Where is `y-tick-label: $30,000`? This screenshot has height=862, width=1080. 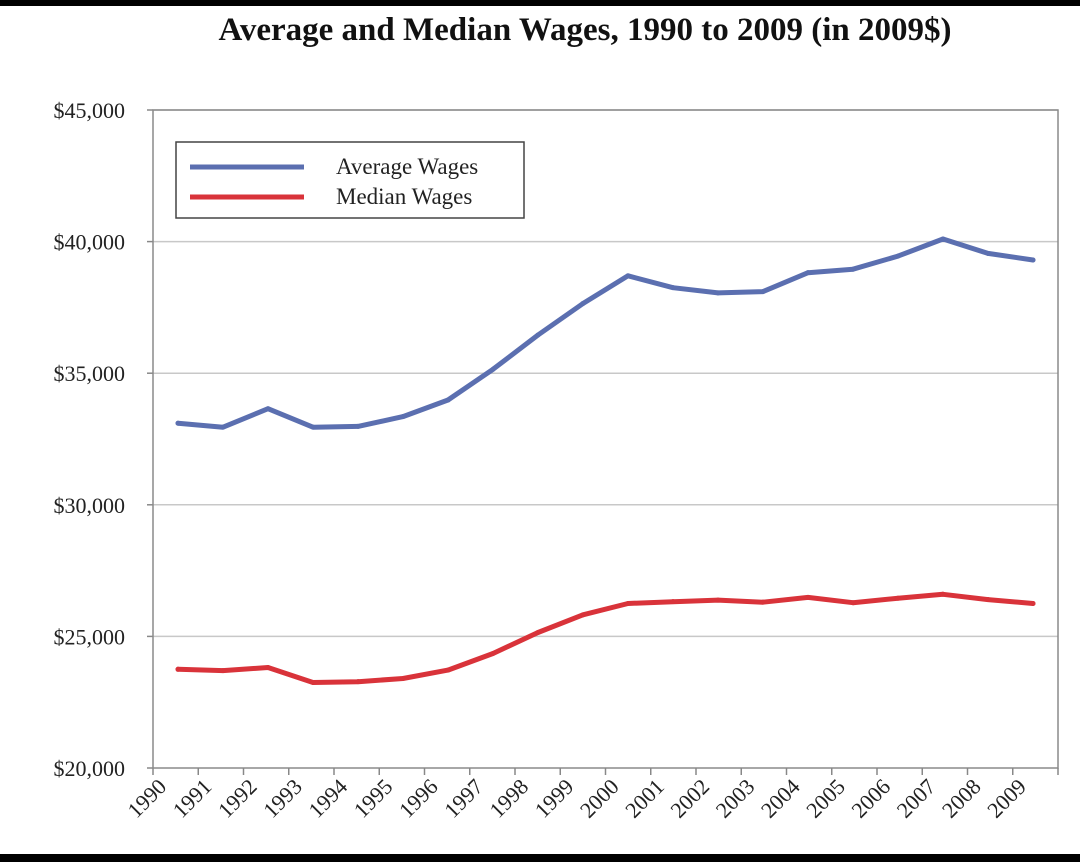 y-tick-label: $30,000 is located at coordinates (90, 505).